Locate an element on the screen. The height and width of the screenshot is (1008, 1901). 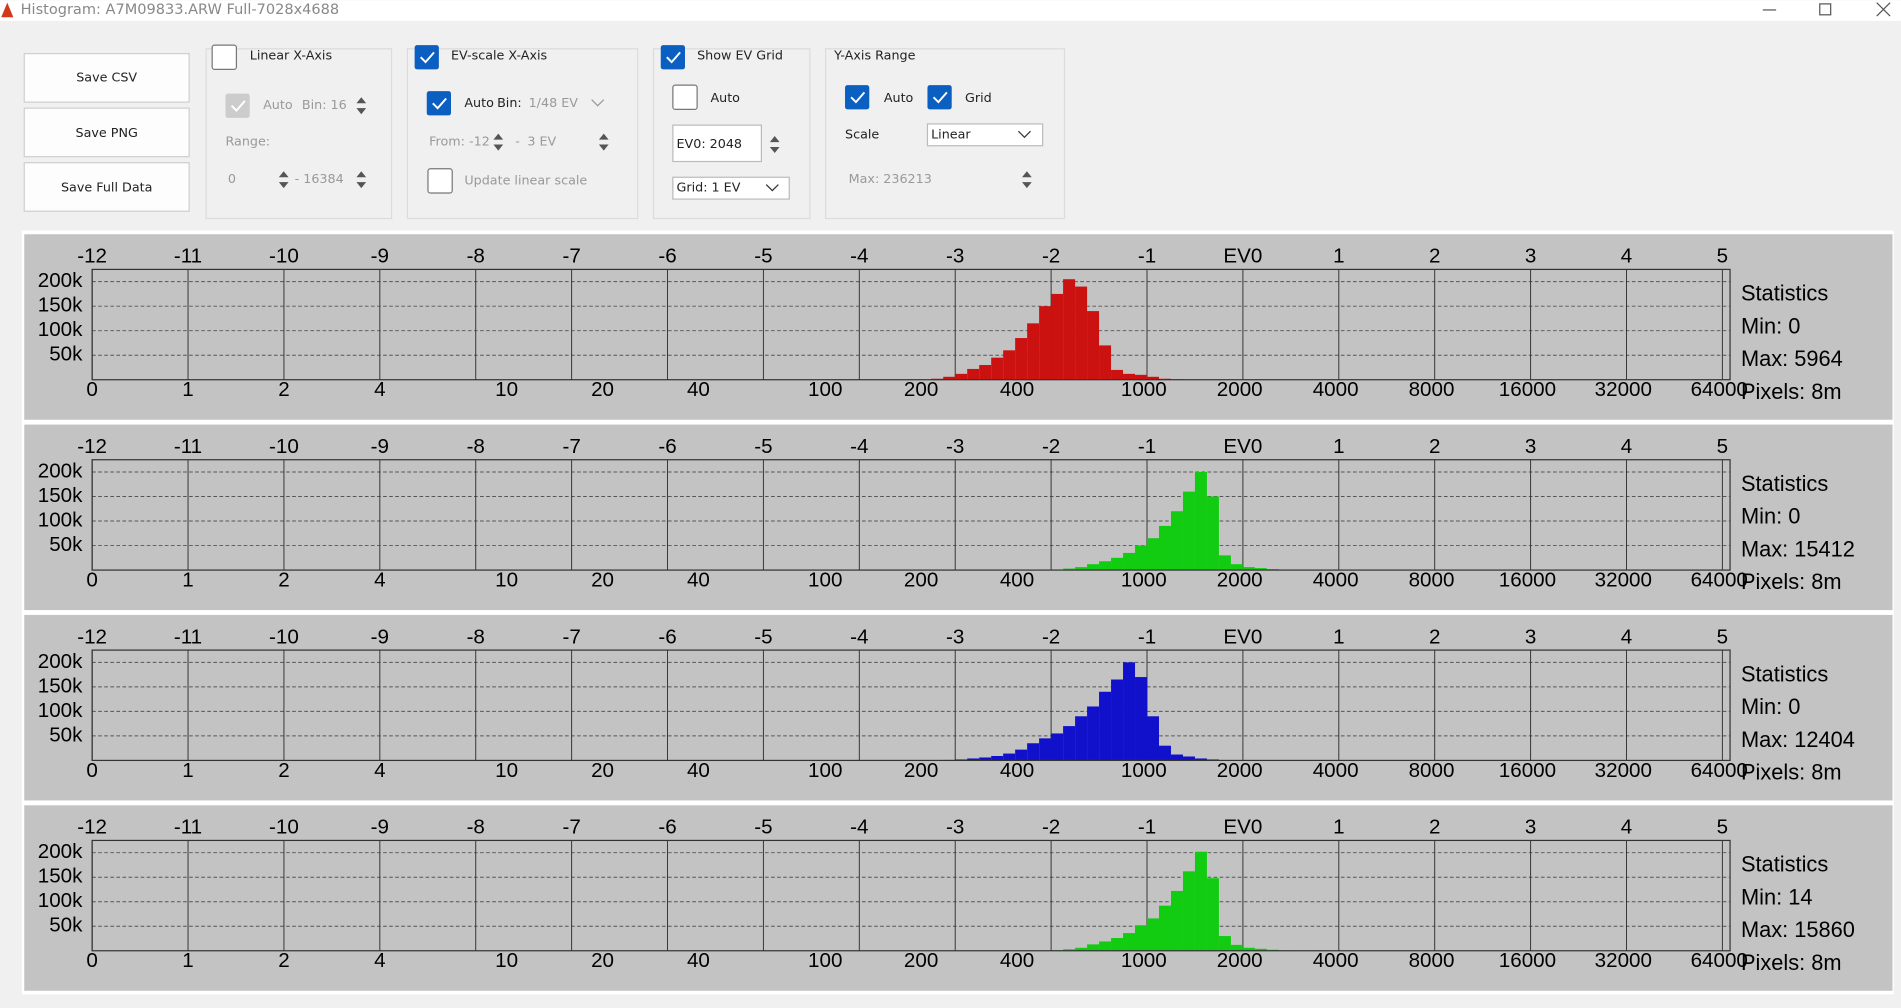
checkbox-label: Show EV Grid is located at coordinates (740, 55).